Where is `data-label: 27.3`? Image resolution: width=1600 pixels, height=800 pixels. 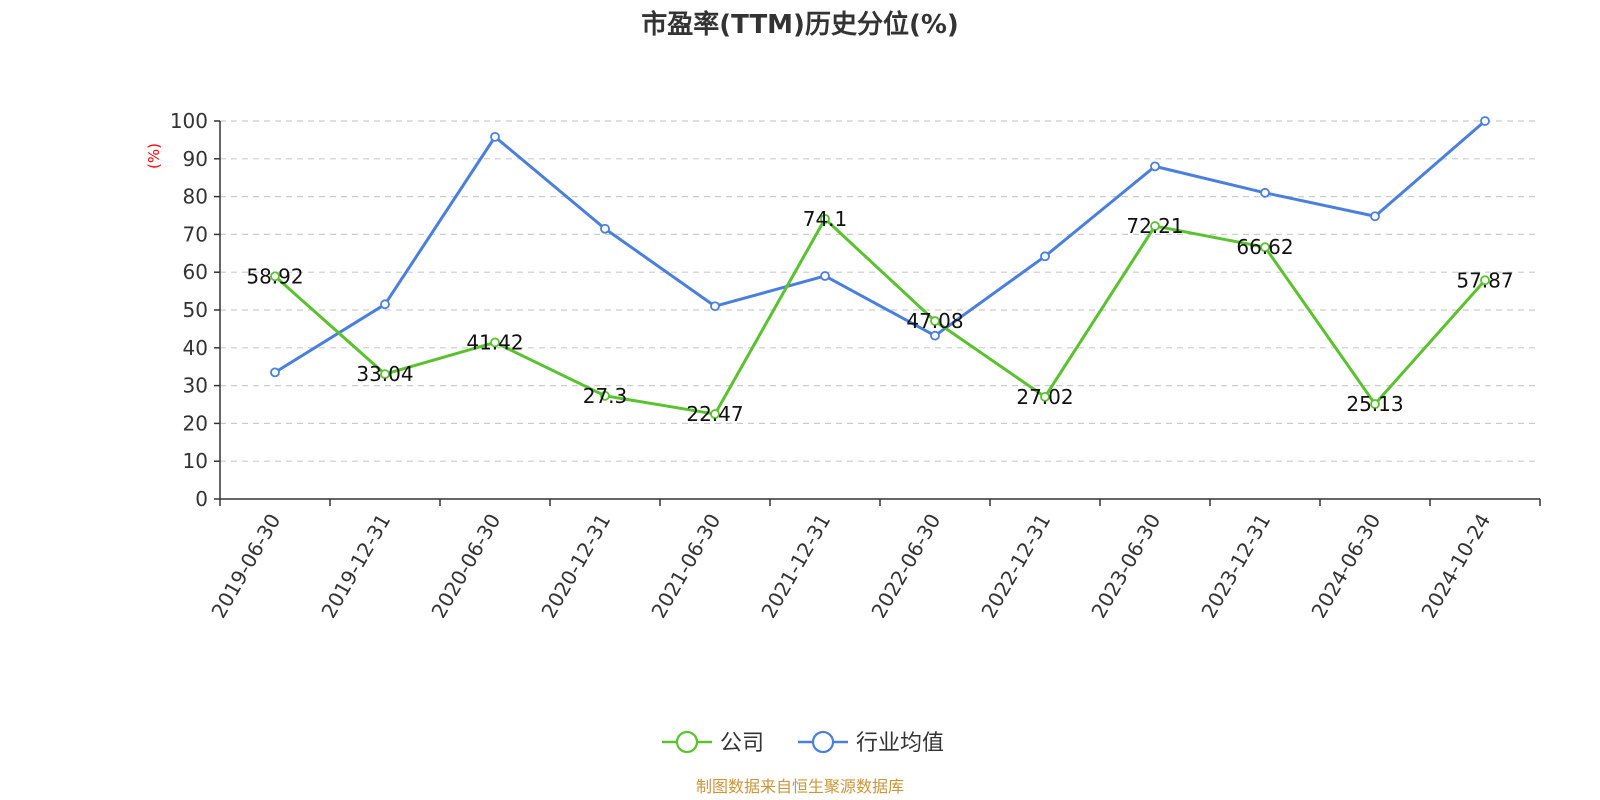
data-label: 27.3 is located at coordinates (605, 396).